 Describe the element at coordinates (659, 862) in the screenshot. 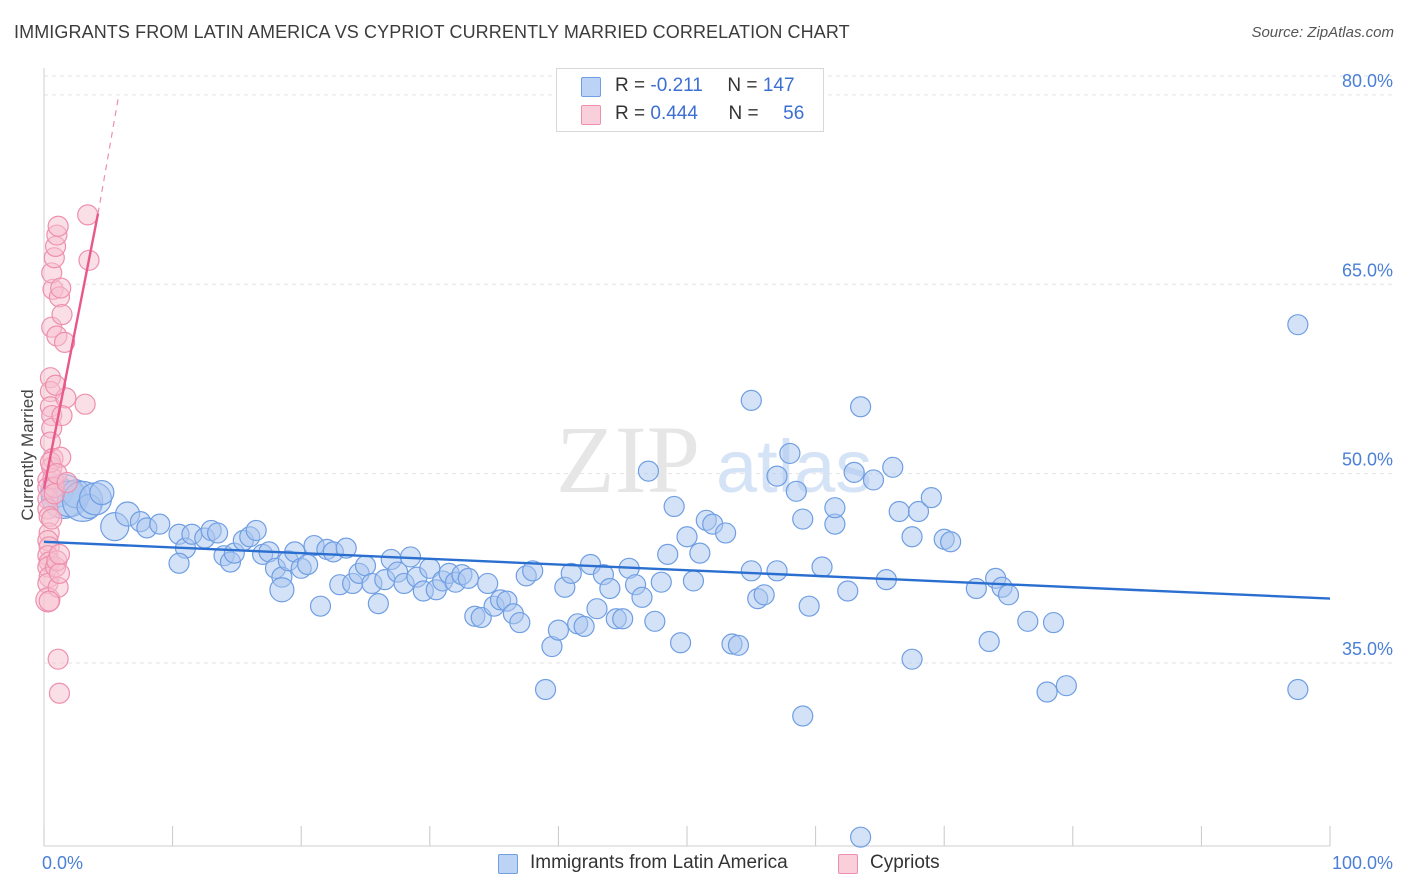

I see `bottom-legend-label: Immigrants from Latin America` at that location.